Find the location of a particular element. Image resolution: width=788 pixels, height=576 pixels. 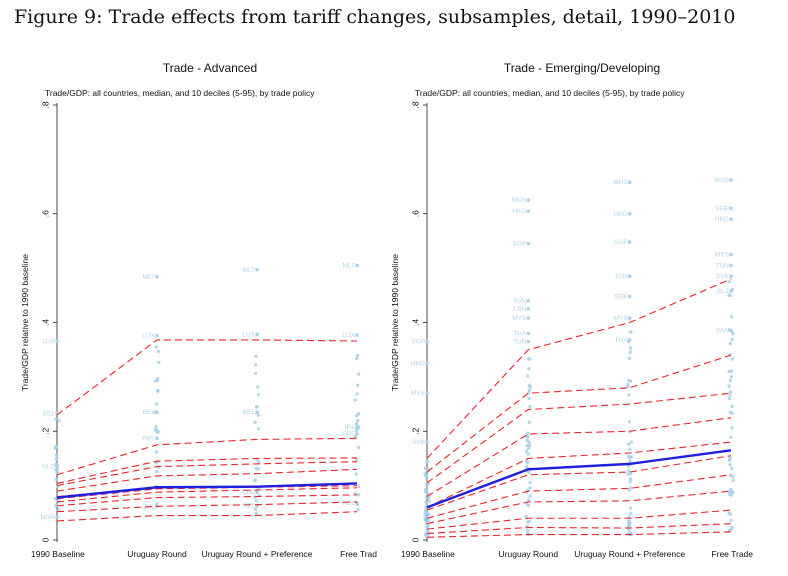

country-label: NZL is located at coordinates (249, 506).